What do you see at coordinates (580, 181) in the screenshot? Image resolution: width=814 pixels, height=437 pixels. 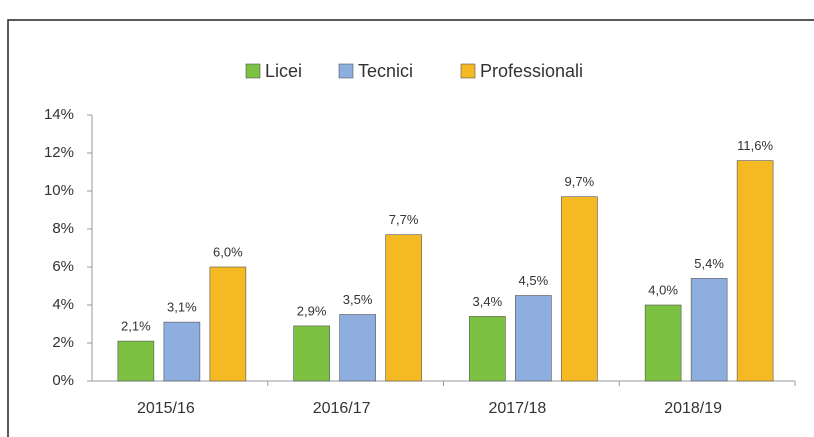 I see `value-label: 9,7%` at bounding box center [580, 181].